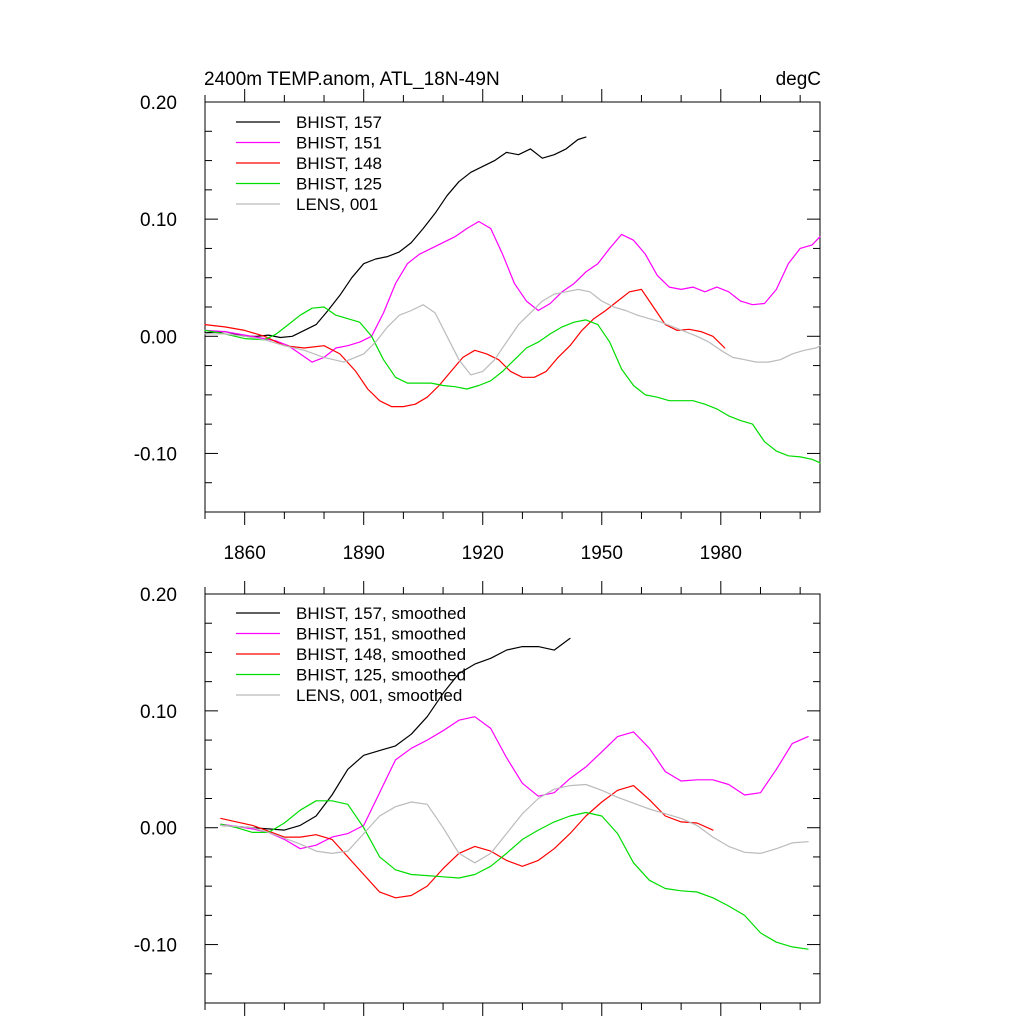  What do you see at coordinates (721, 553) in the screenshot?
I see `x-tick-label: 1980` at bounding box center [721, 553].